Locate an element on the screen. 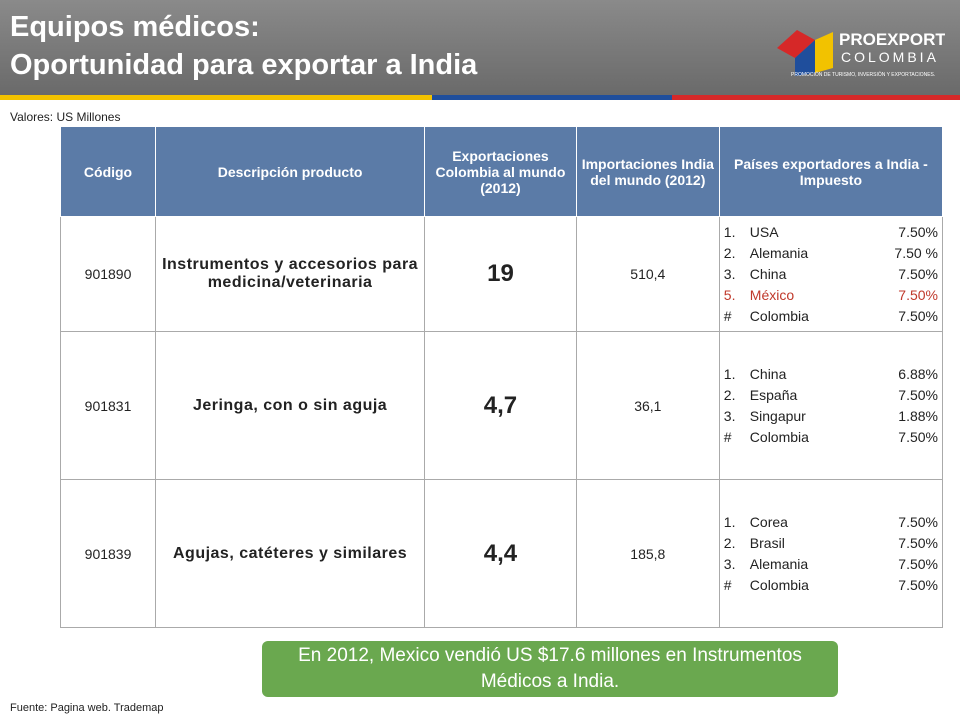 The image size is (960, 720). country-name: Corea is located at coordinates (768, 521).